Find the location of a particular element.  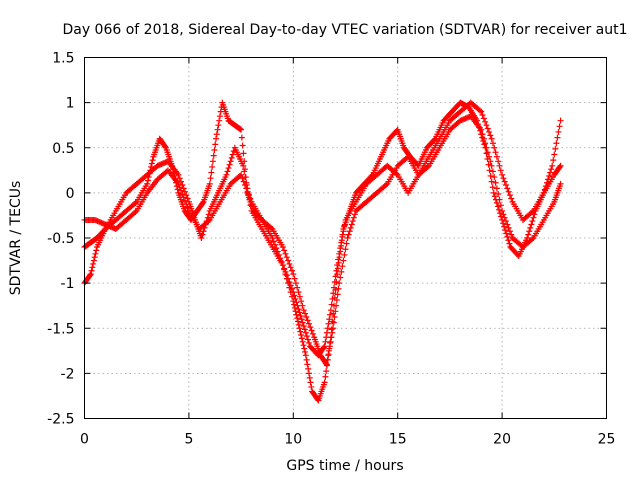

y-tick-label: 1 is located at coordinates (70, 104).